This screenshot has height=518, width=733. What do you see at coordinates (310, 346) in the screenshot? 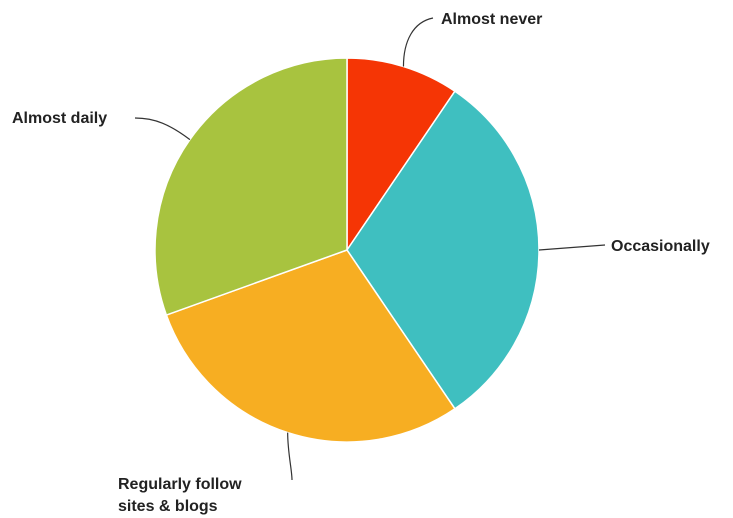
I see `slice-regularly-follow` at bounding box center [310, 346].